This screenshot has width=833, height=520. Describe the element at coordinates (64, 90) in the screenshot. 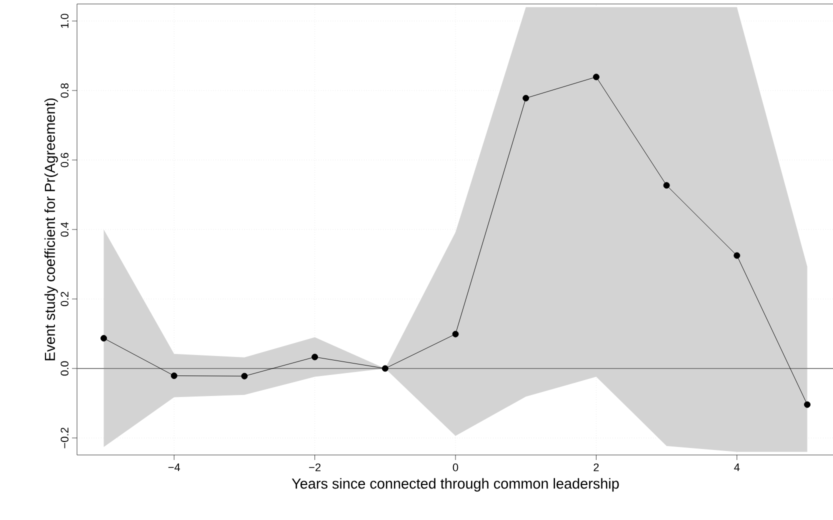

I see `y-tick-label: 0.8` at that location.